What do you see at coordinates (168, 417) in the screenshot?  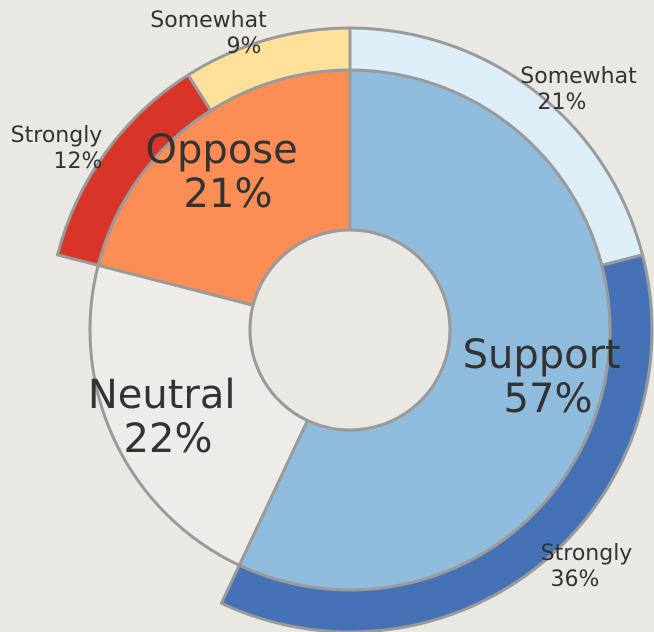 I see `inner-label-neutral: Neutral 22%` at bounding box center [168, 417].